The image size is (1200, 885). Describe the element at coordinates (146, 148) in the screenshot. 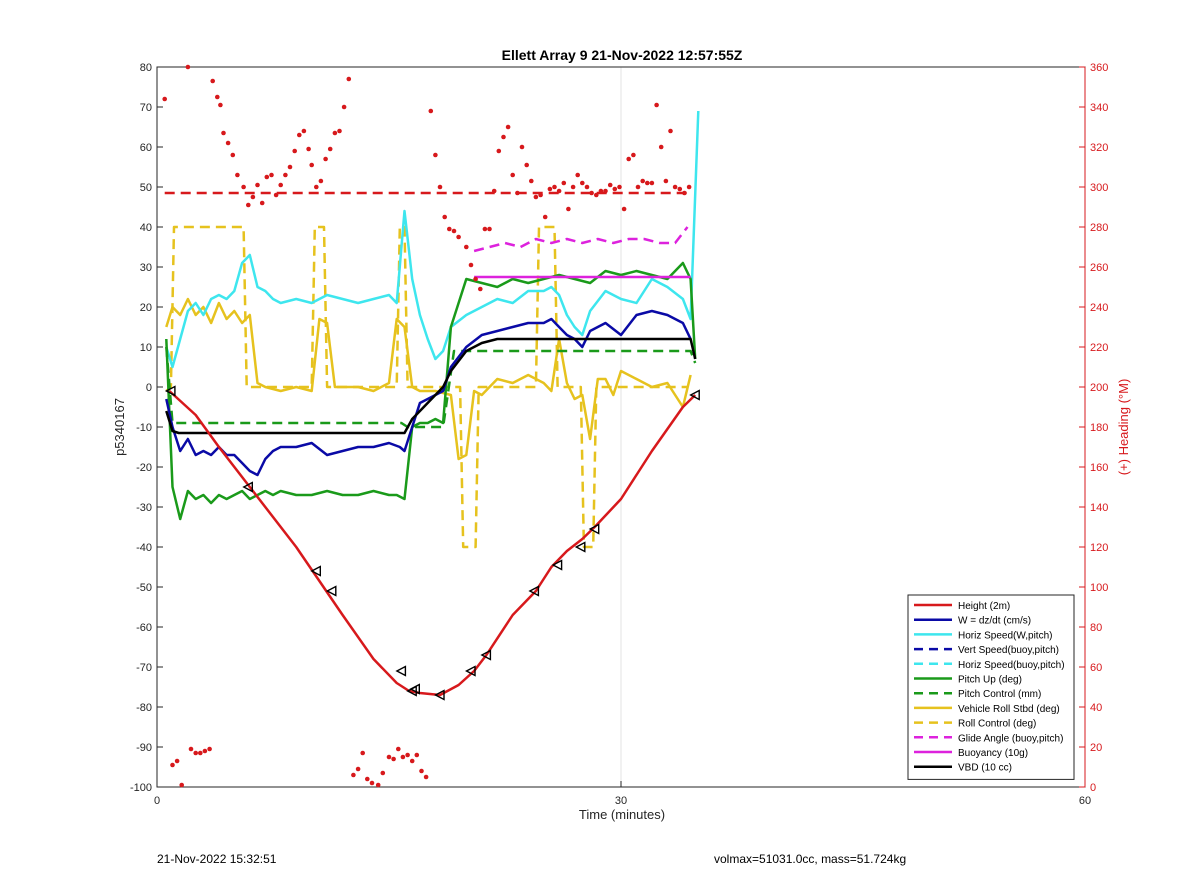

I see `y-left-tick-label: 60` at that location.